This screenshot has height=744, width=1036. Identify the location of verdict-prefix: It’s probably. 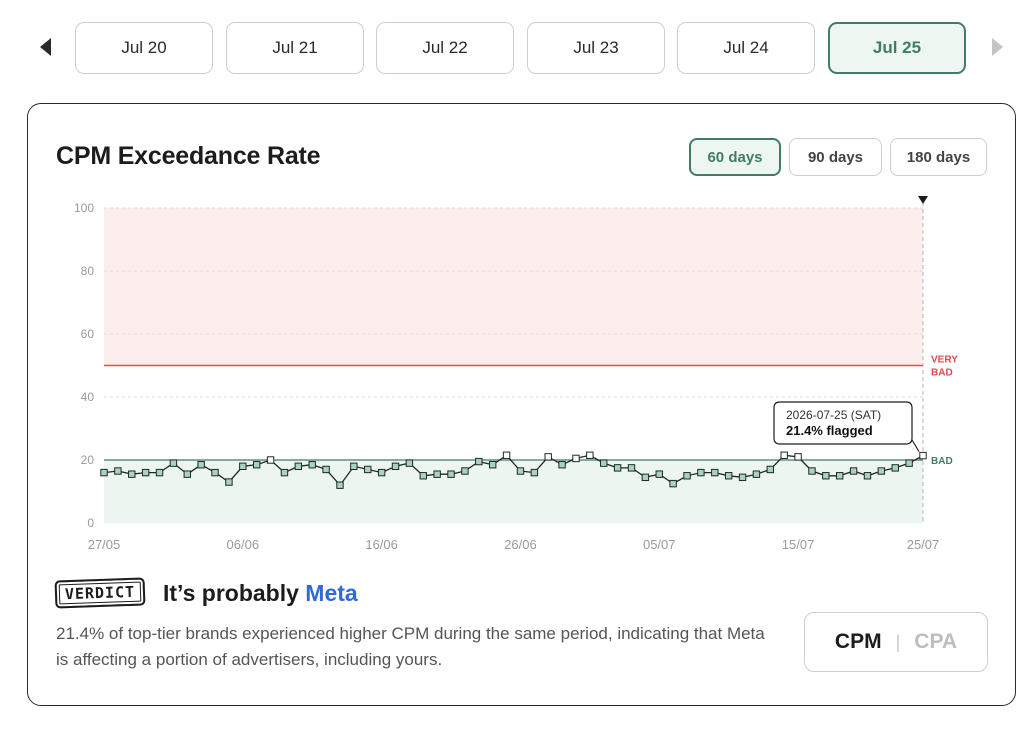
(234, 593).